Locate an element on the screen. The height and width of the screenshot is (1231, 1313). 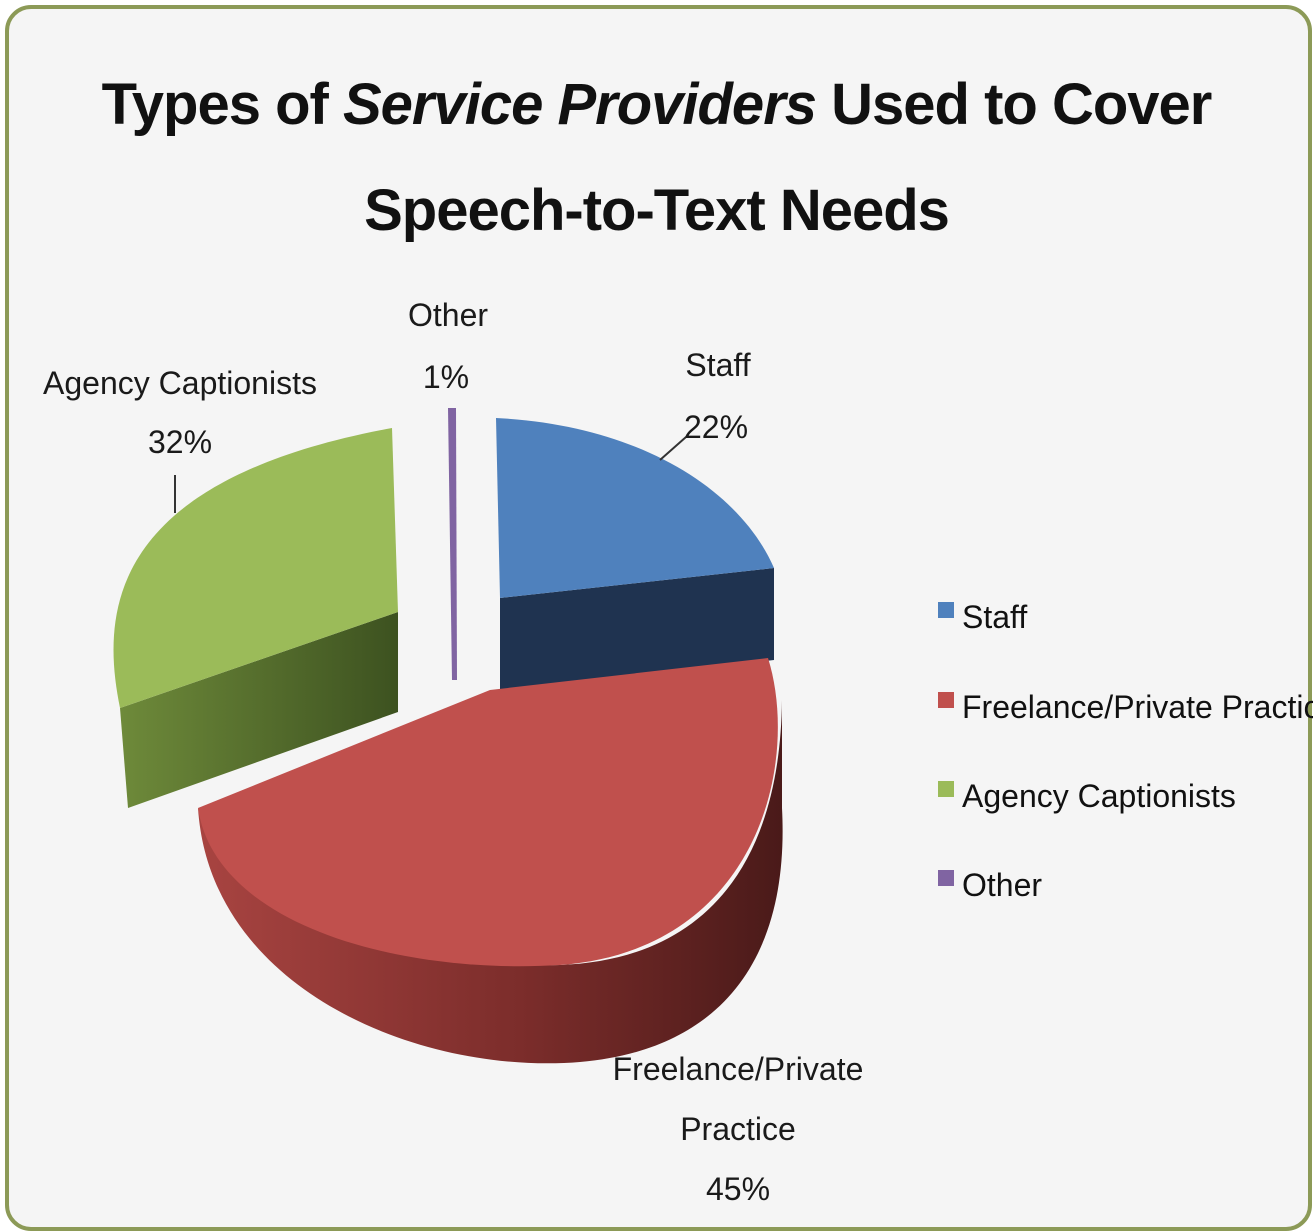
slice-staff is located at coordinates (635, 508).